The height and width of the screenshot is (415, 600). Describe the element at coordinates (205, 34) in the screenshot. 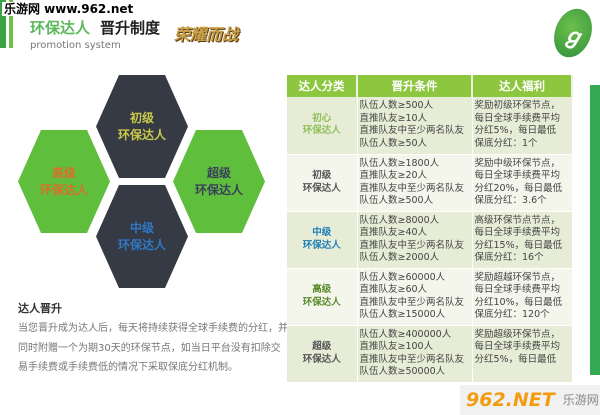

I see `game-logo: 荣耀而战` at that location.